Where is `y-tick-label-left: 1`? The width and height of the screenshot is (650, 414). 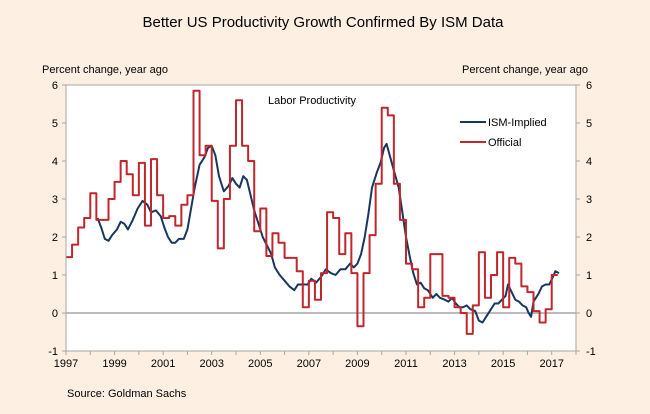
y-tick-label-left: 1 is located at coordinates (55, 276).